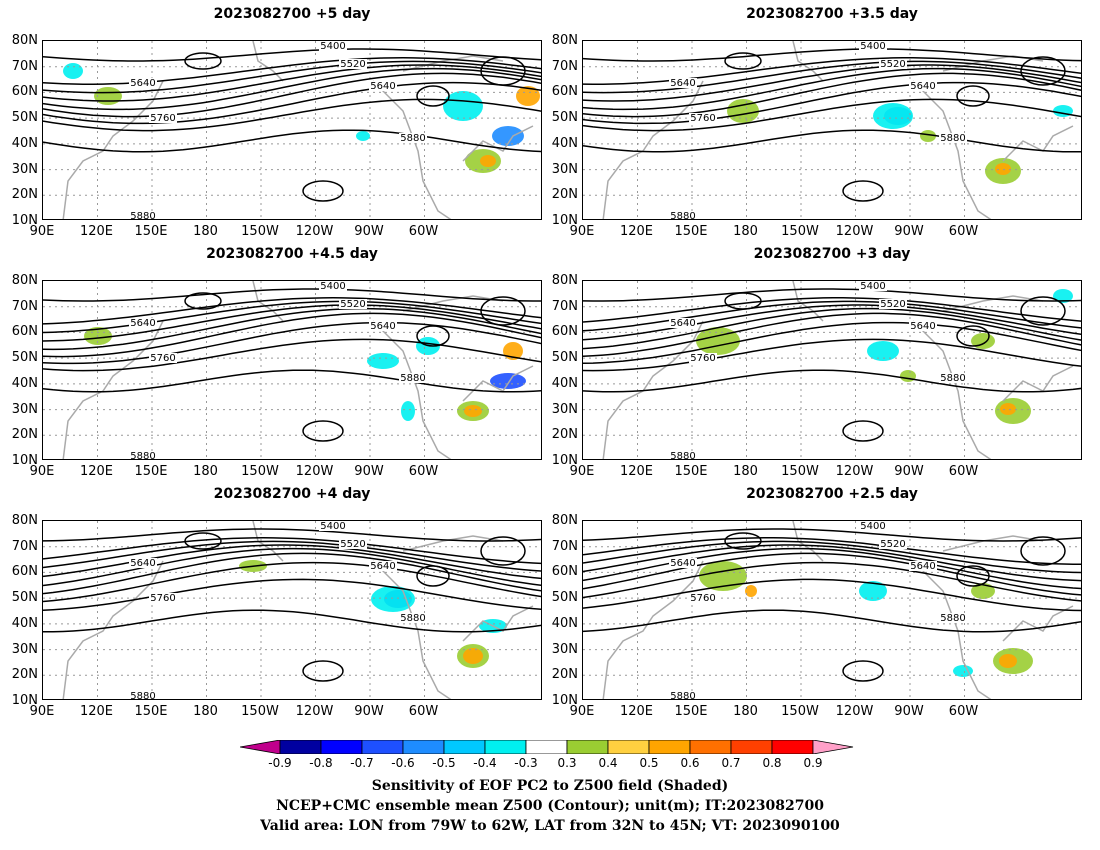 The height and width of the screenshot is (850, 1100). Describe the element at coordinates (909, 471) in the screenshot. I see `lon-tick-label: 90W` at that location.